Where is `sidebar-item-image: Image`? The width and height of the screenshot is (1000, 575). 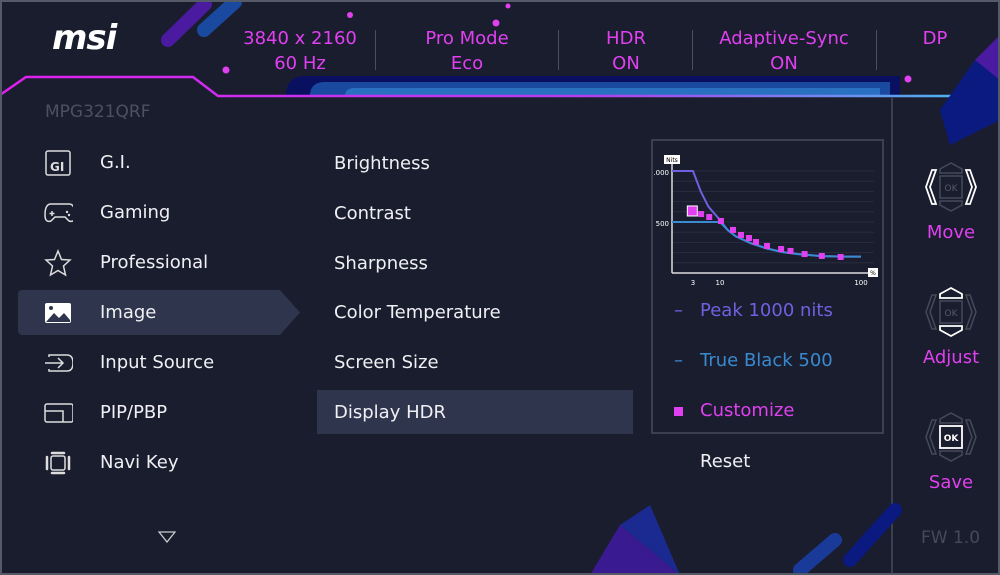 sidebar-item-image: Image is located at coordinates (159, 312).